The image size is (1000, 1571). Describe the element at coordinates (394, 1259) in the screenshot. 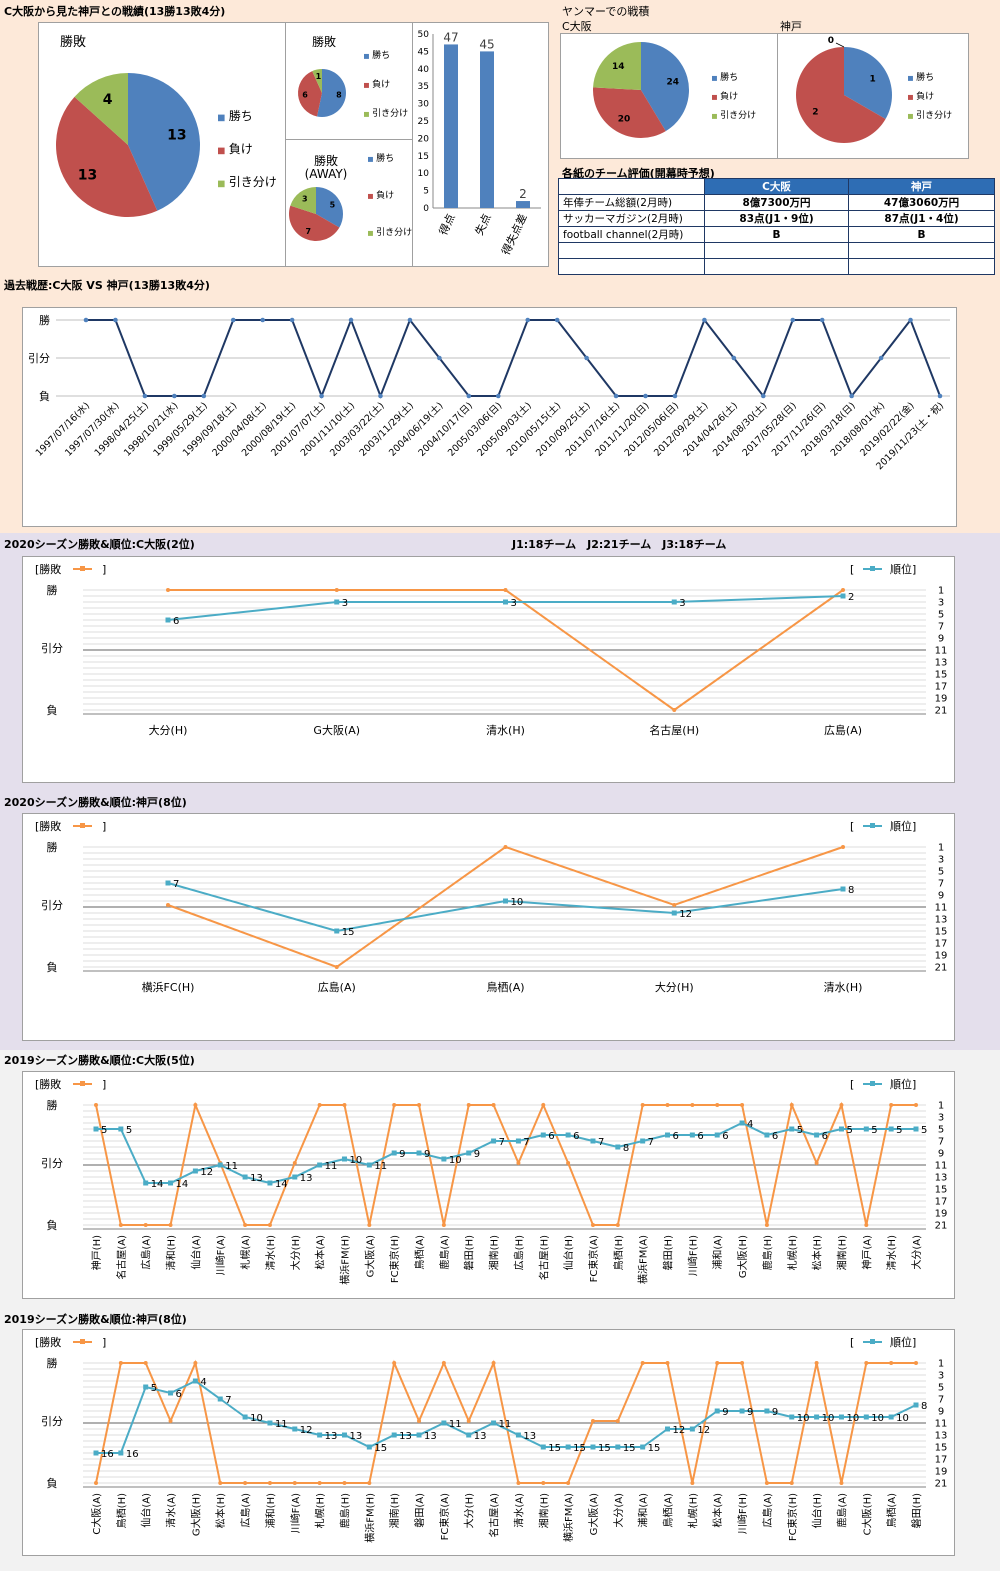

I see `x-tick-label: FC東京(H)` at that location.